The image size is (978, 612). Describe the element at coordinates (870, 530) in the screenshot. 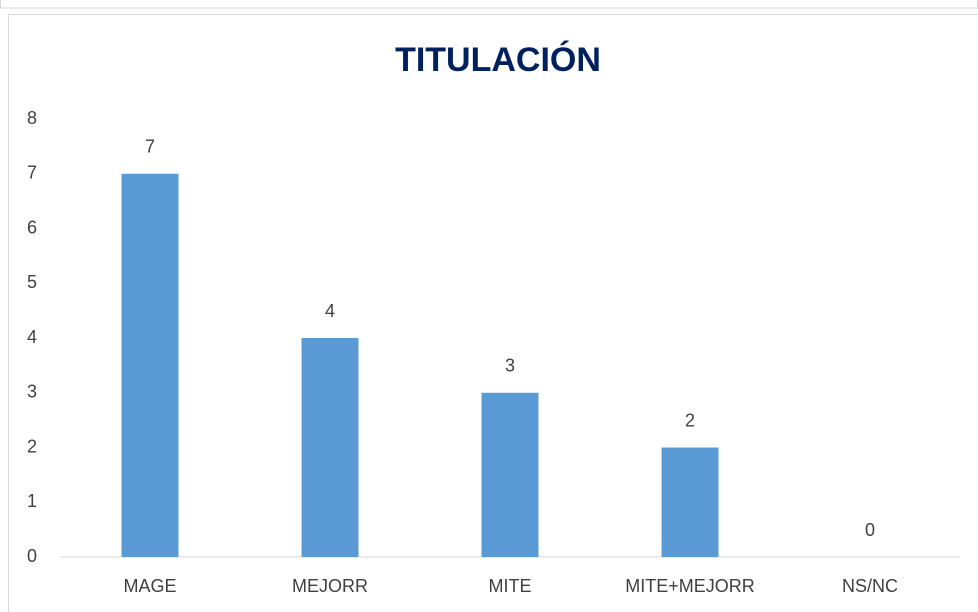

I see `data-label: 0` at that location.